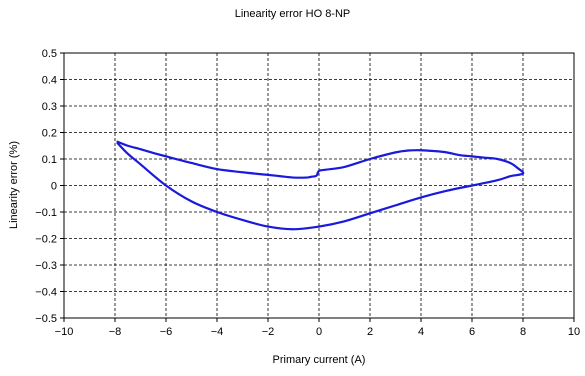 This screenshot has height=376, width=585. What do you see at coordinates (574, 332) in the screenshot?
I see `x-tick-label: 10` at bounding box center [574, 332].